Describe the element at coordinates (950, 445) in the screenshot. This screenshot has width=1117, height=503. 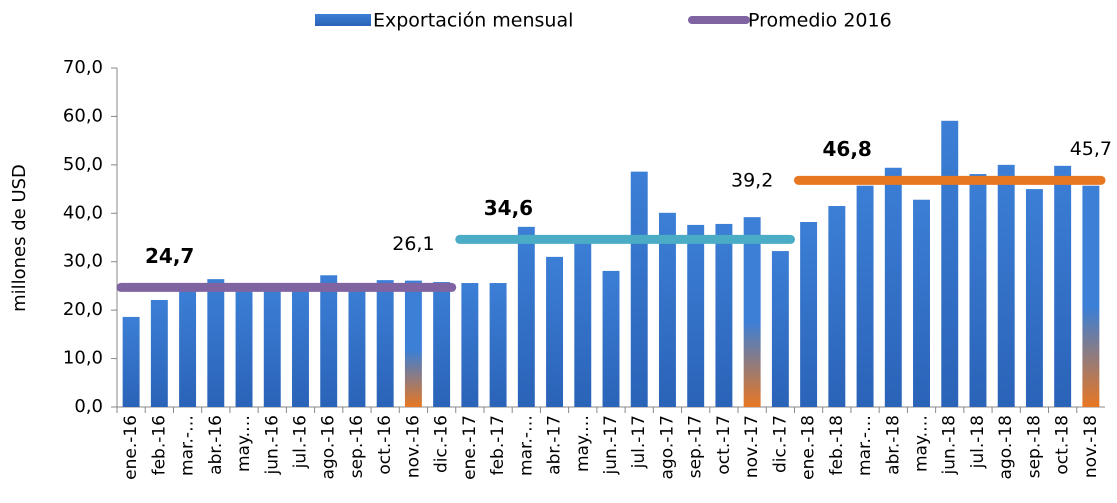
I see `x-tick-label: jun.-18` at that location.